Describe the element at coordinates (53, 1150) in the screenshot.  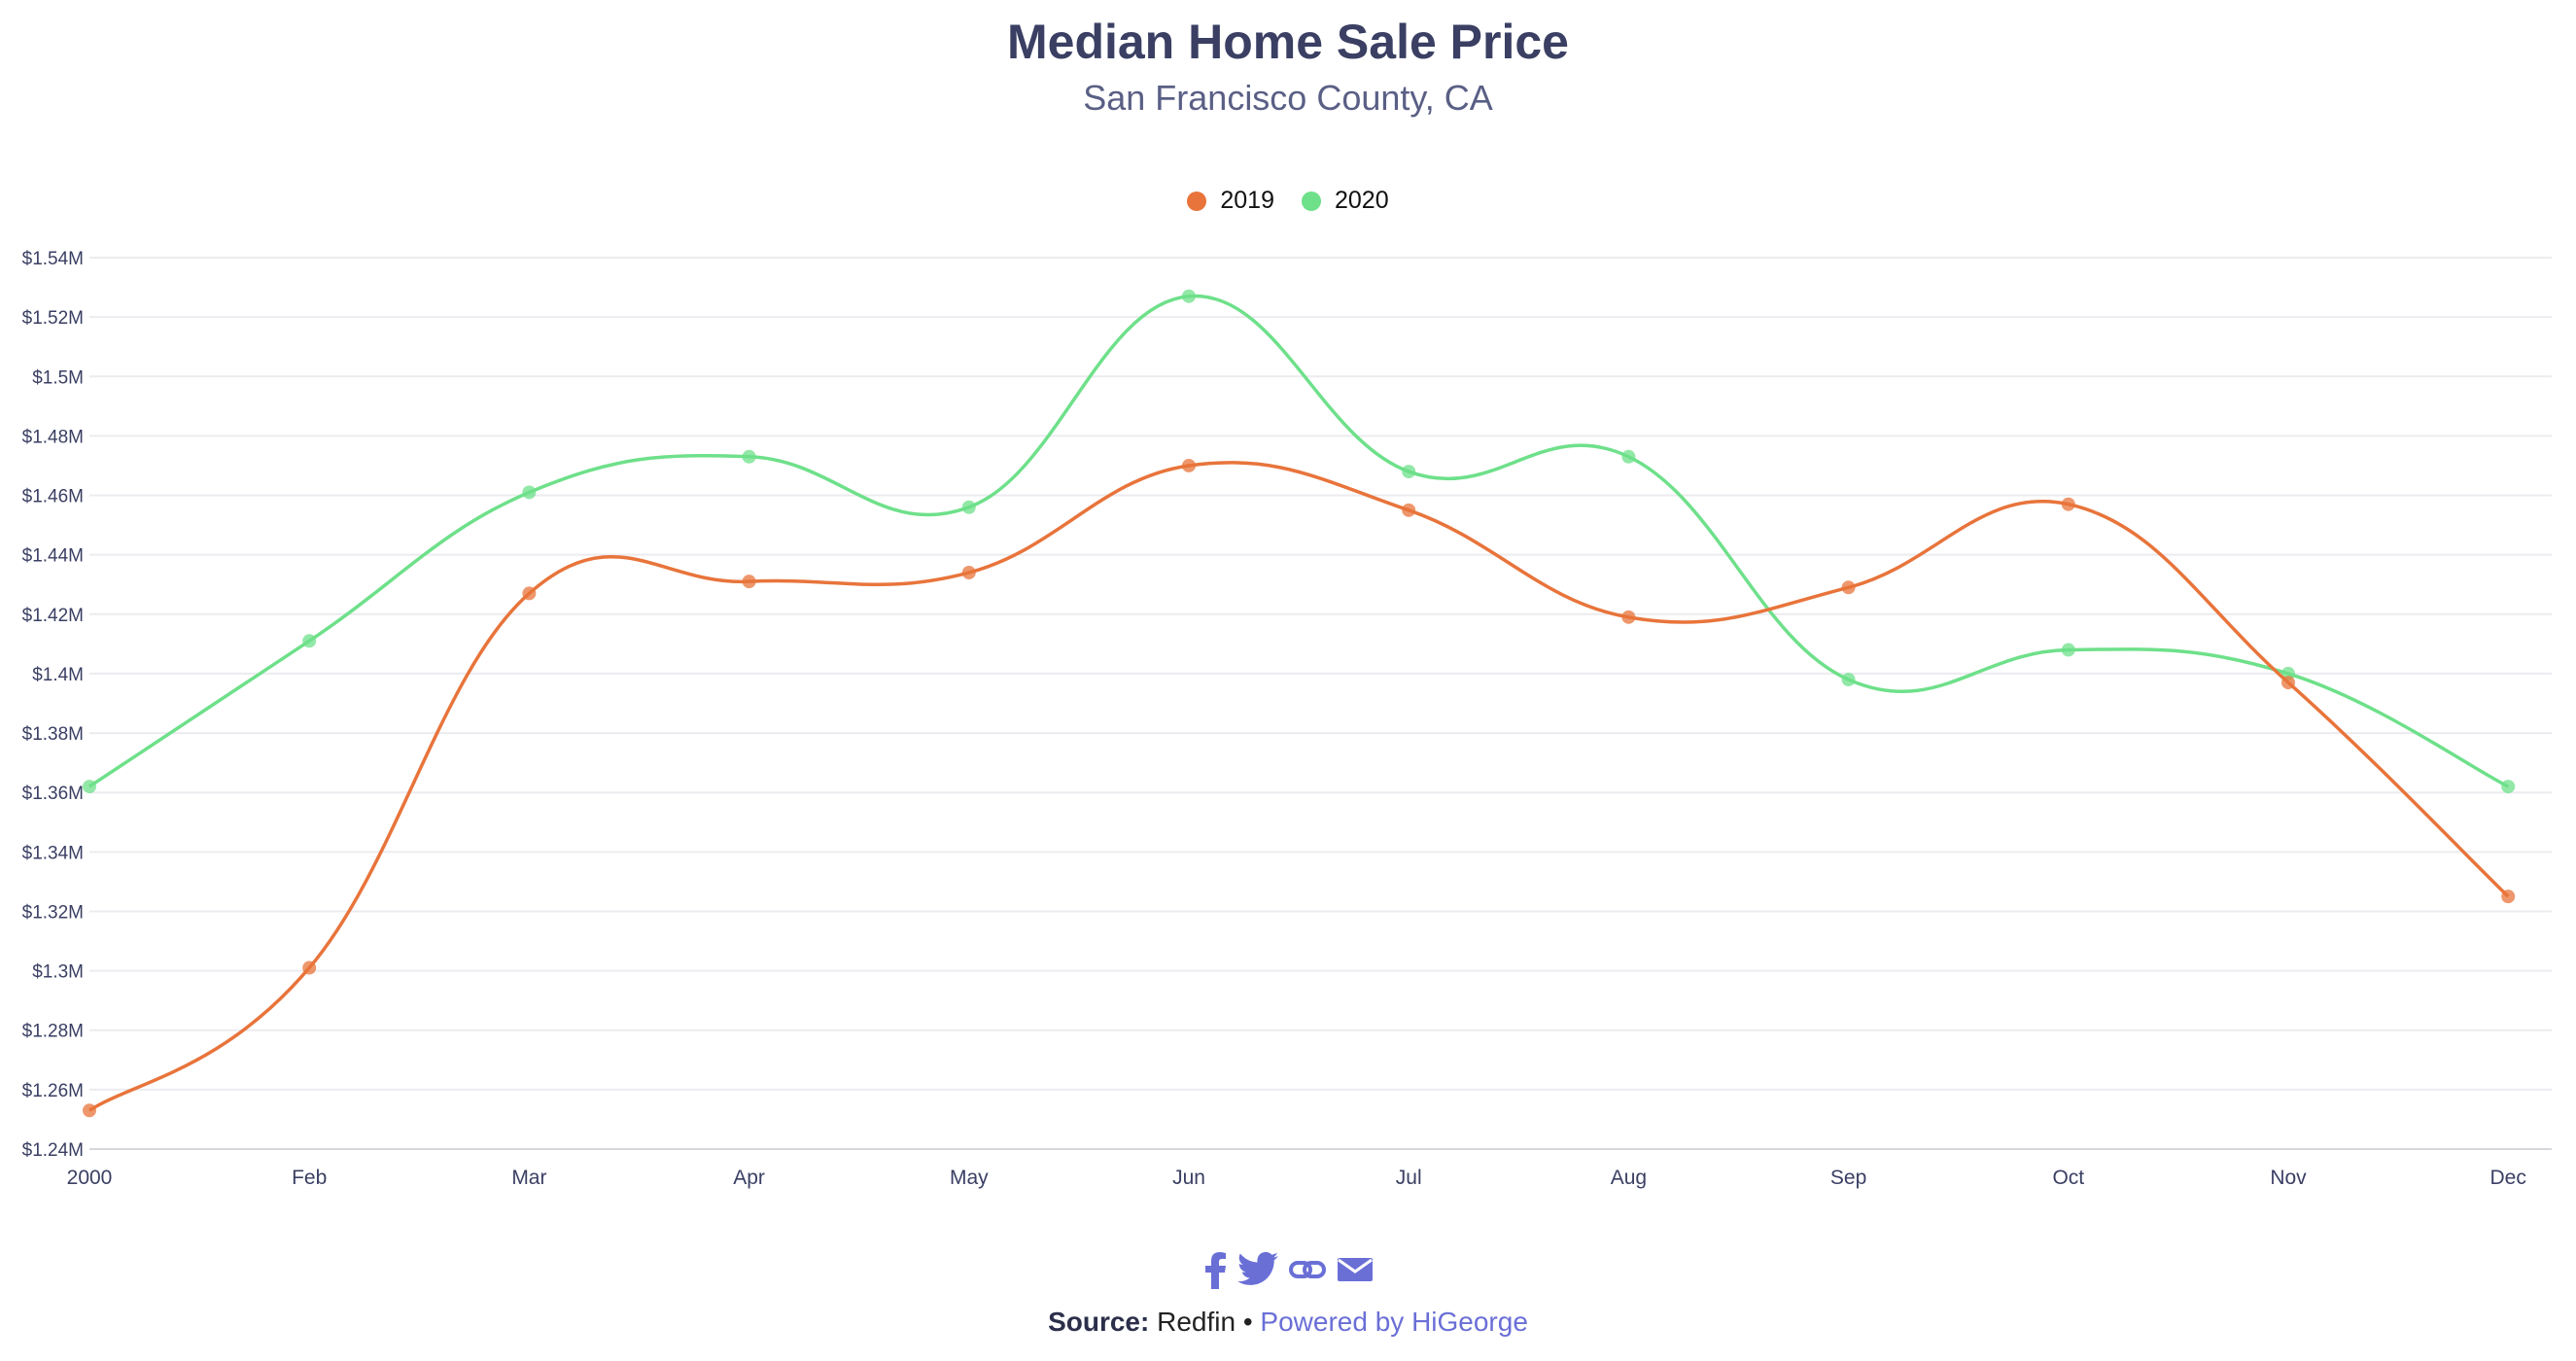
I see `y-tick-label: $1.24M` at that location.